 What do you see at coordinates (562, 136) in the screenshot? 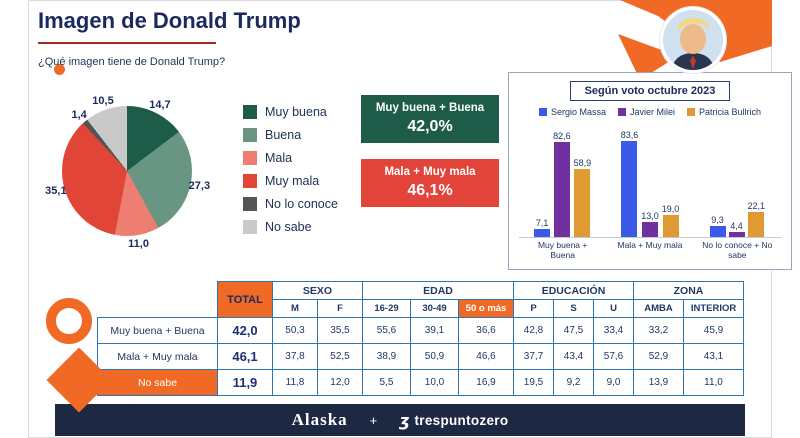
I see `bar-value-label: 82,6` at bounding box center [562, 136].